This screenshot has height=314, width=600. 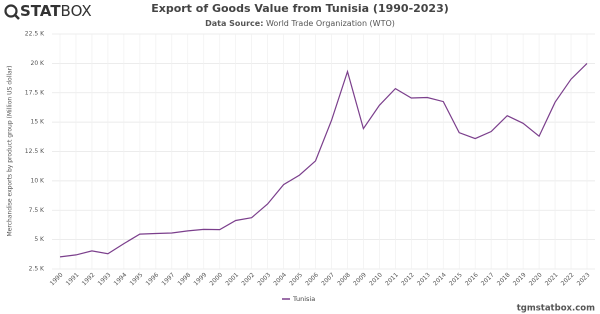 What do you see at coordinates (536, 279) in the screenshot?
I see `x-tick-label: 2020` at bounding box center [536, 279].